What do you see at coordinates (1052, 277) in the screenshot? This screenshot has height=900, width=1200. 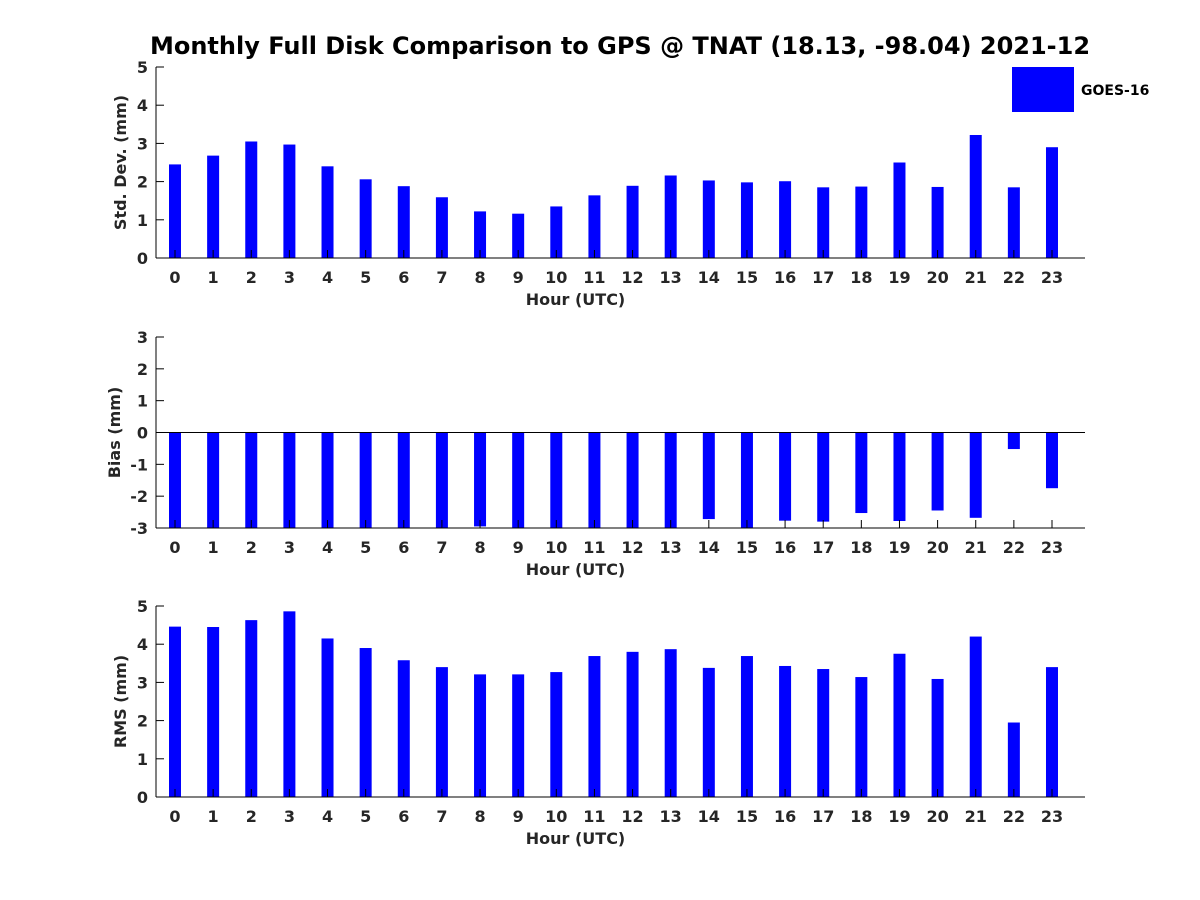 I see `x-tick-label: 23` at bounding box center [1052, 277].